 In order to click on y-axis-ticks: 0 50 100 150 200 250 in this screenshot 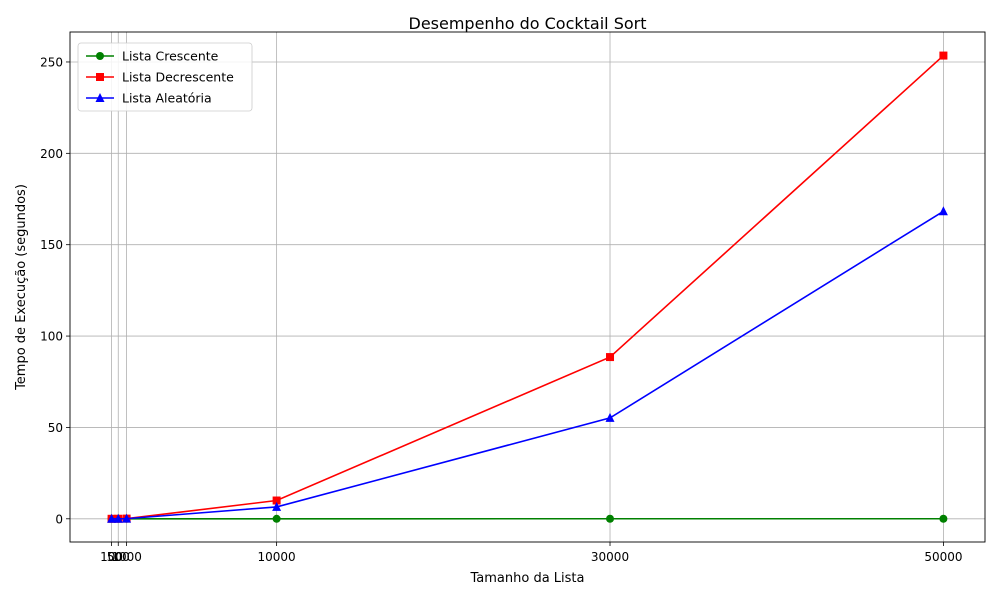, I will do `click(55, 290)`.